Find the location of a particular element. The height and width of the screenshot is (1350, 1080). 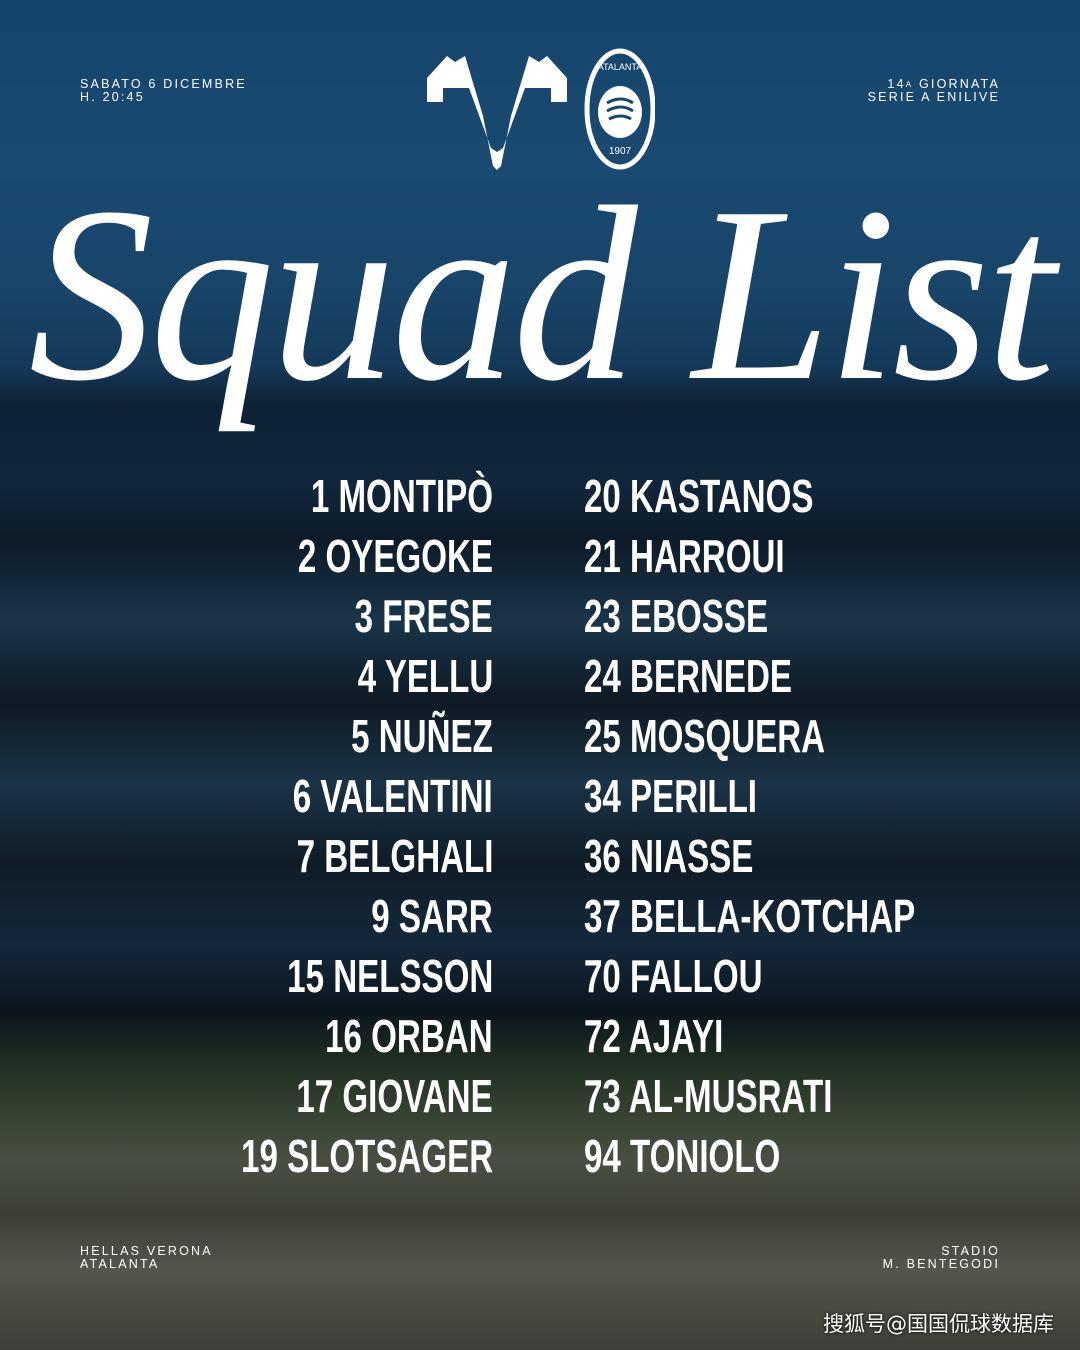

player-row: 23 EBOSSE is located at coordinates (814, 616).